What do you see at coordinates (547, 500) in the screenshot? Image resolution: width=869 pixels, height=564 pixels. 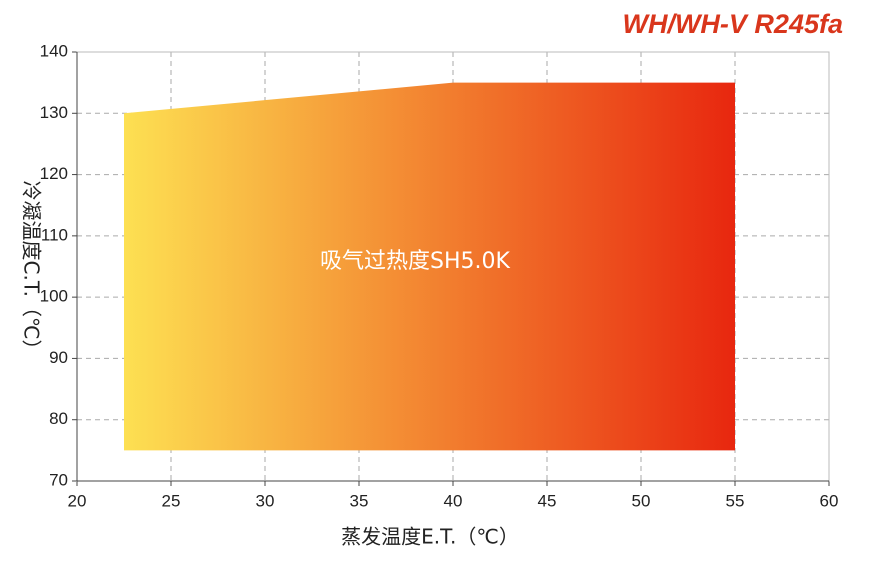 I see `x-tick-label: 45` at bounding box center [547, 500].